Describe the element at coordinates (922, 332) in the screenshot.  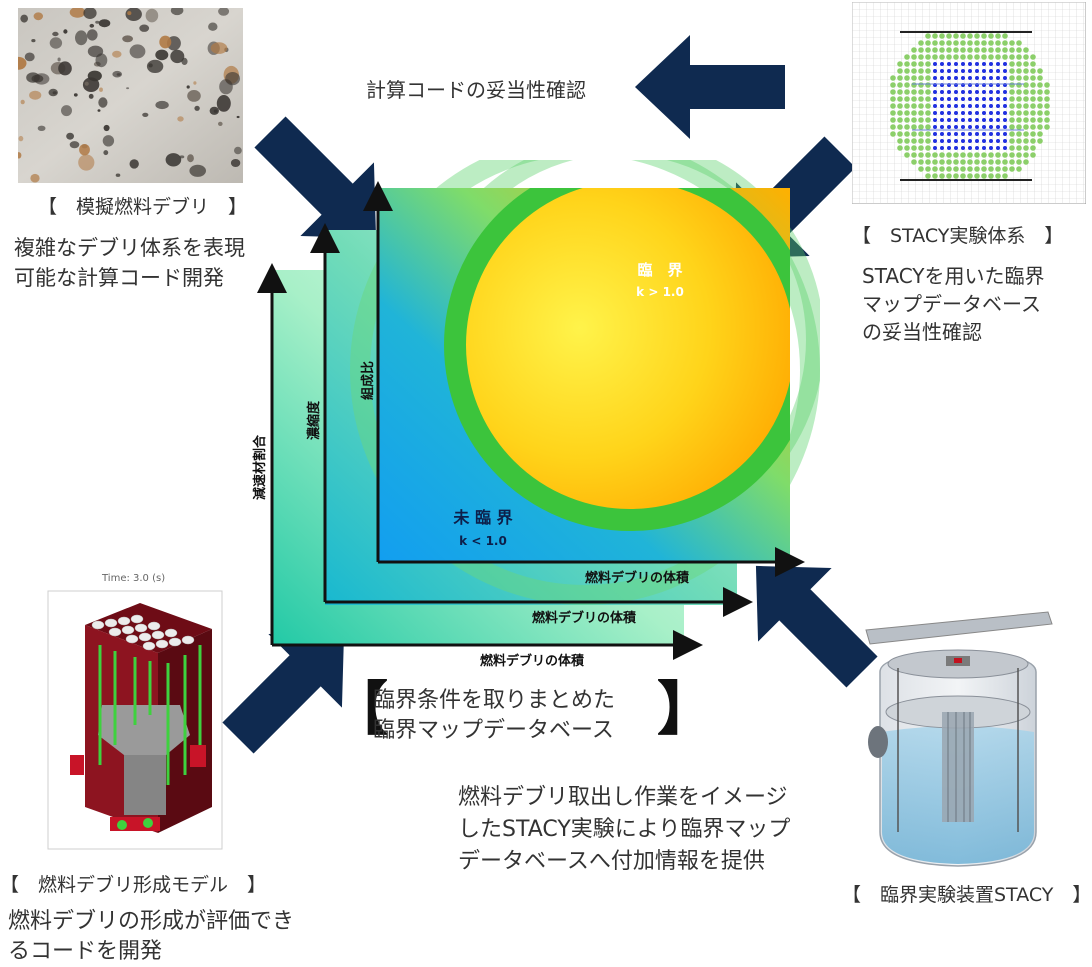
I see `stacy-desc-line-3: の妥当性確認` at that location.